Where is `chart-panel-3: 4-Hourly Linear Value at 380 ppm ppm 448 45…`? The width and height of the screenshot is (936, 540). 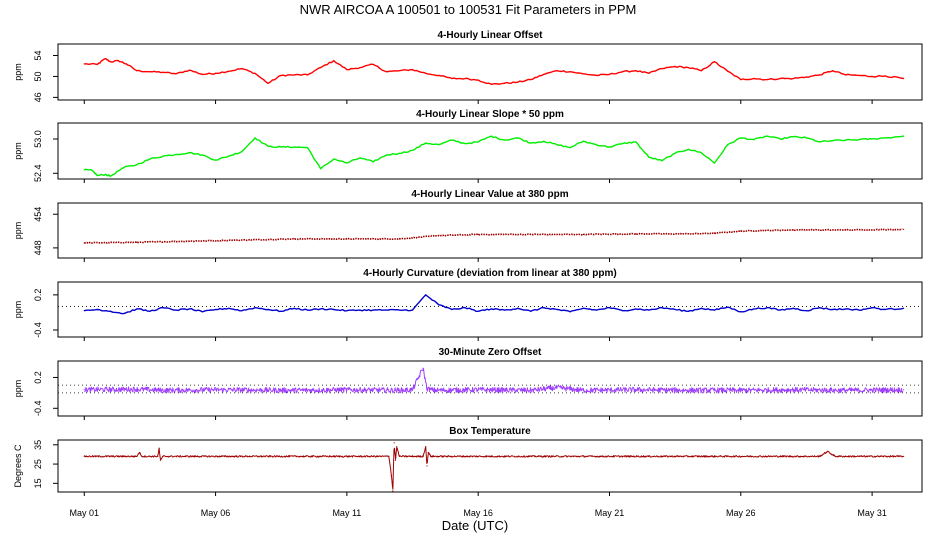 chart-panel-3: 4-Hourly Linear Value at 380 ppm ppm 448 45… is located at coordinates (468, 225).